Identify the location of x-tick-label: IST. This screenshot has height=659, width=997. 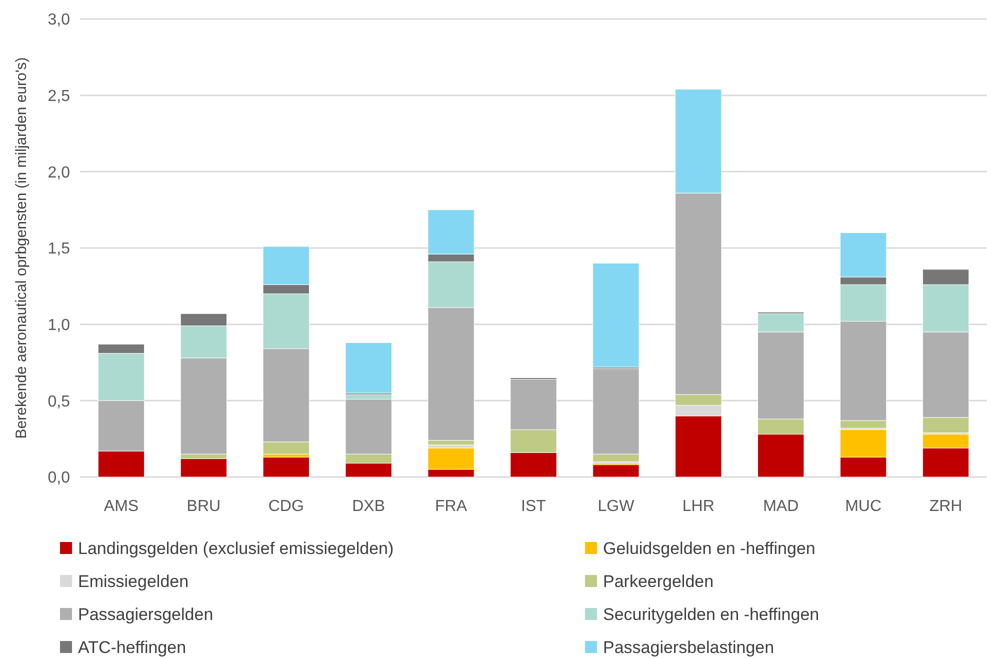
(533, 506).